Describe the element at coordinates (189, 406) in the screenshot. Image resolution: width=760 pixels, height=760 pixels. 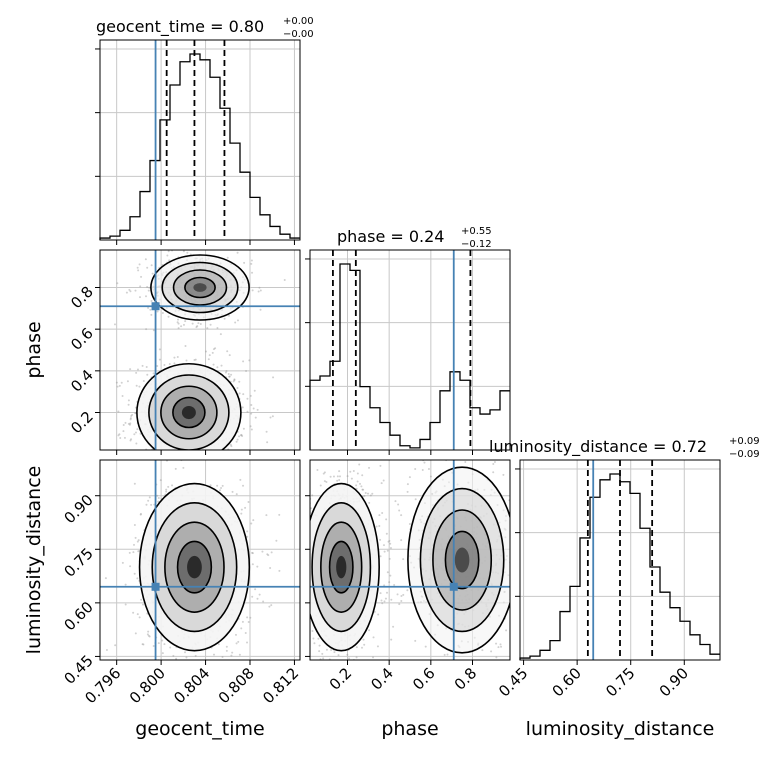
I see `joint-phase-geocent_time-contour` at that location.